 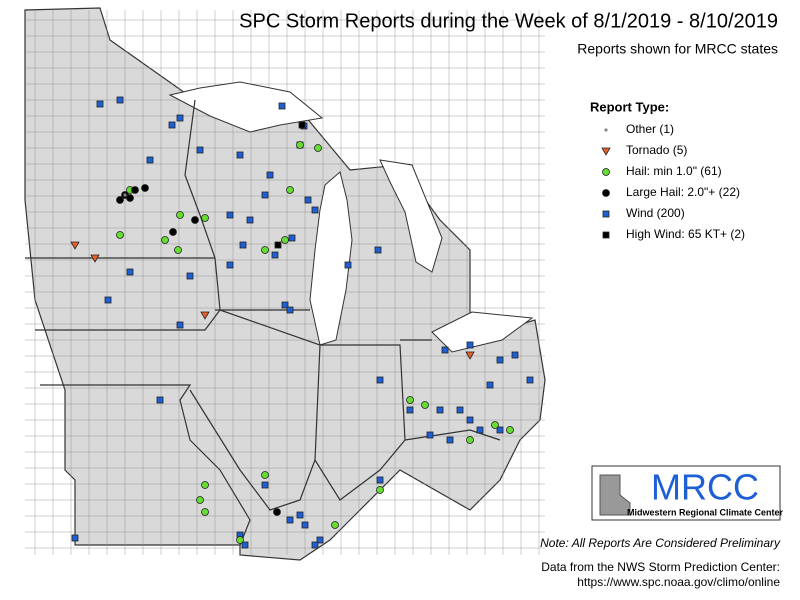 What do you see at coordinates (411, 216) in the screenshot?
I see `lake-huron` at bounding box center [411, 216].